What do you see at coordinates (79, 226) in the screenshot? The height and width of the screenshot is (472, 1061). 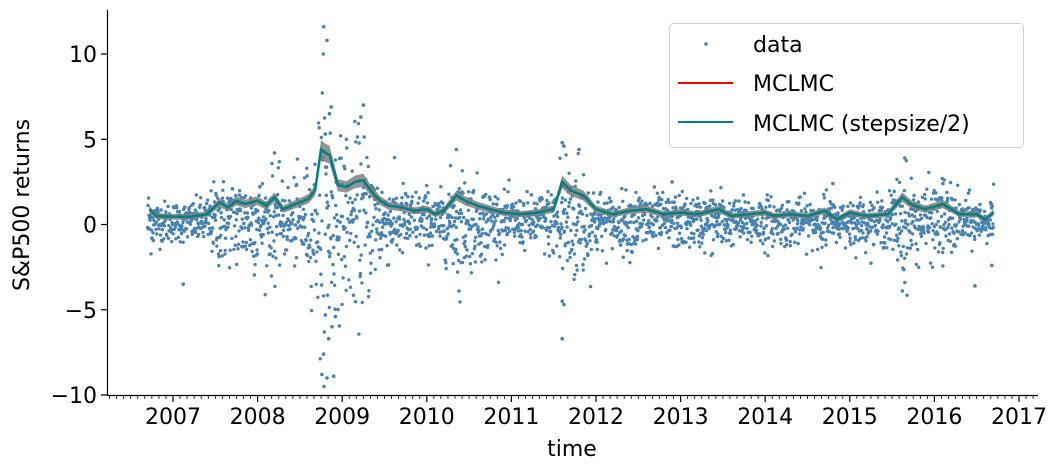 I see `y-ticks: 10 5 0 −5 −10` at bounding box center [79, 226].